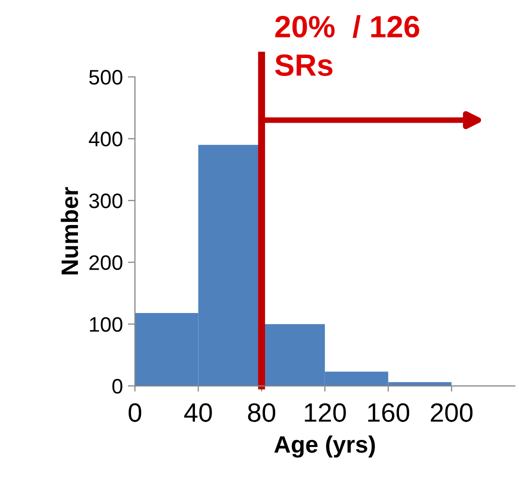 This screenshot has width=519, height=496. I want to click on x-tick-label: 200, so click(451, 412).